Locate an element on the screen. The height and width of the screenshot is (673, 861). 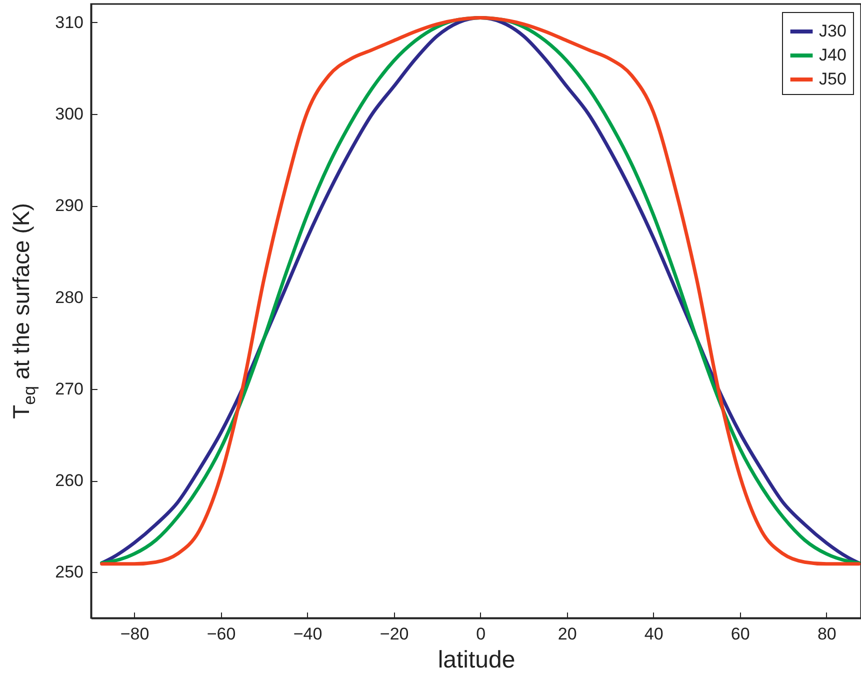
y-tick-label: 250 is located at coordinates (69, 572).